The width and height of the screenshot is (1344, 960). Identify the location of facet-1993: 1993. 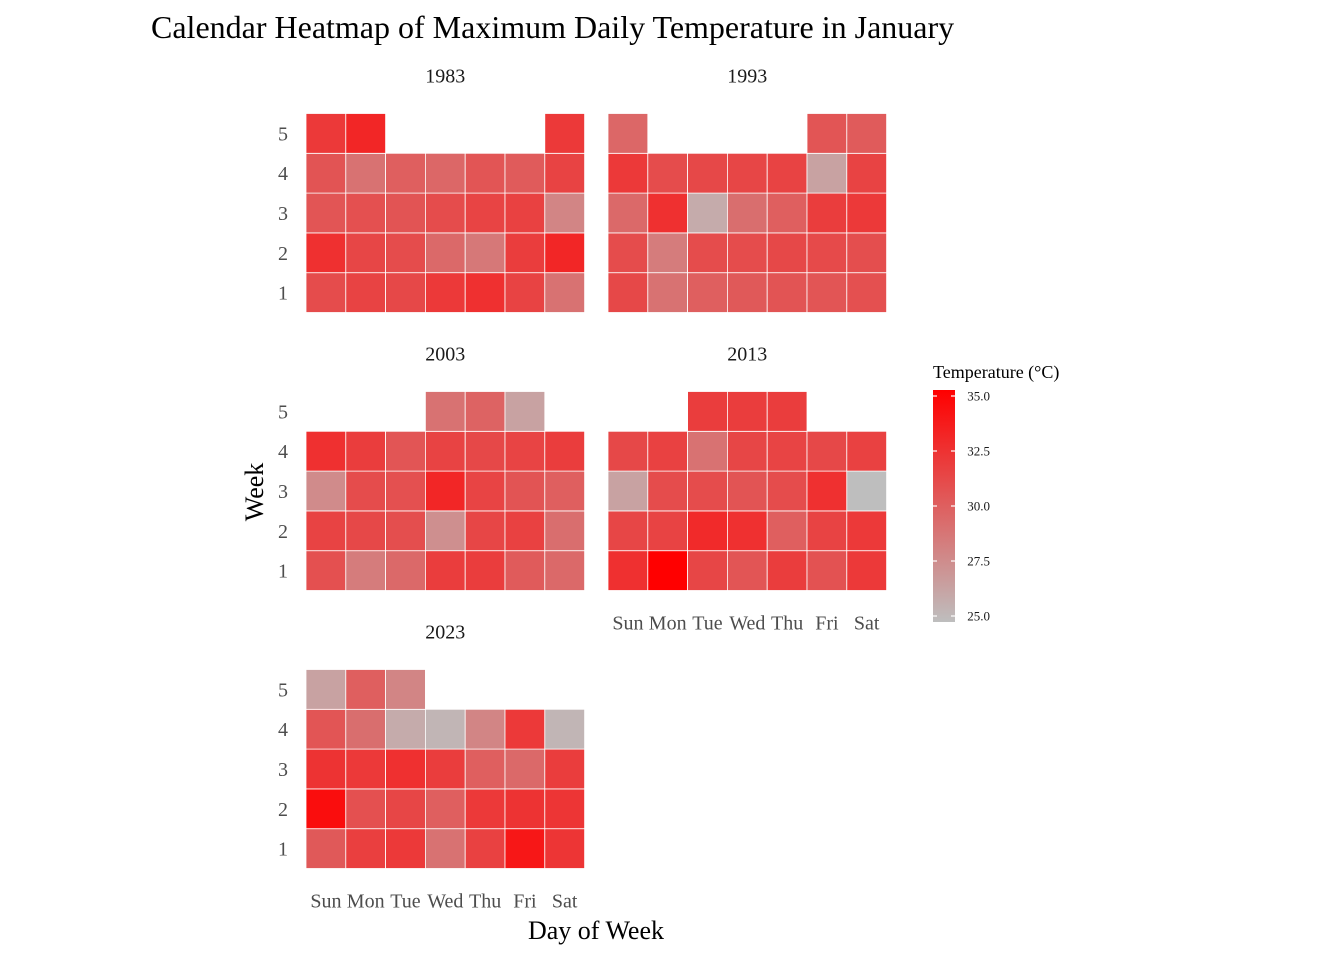
(747, 189).